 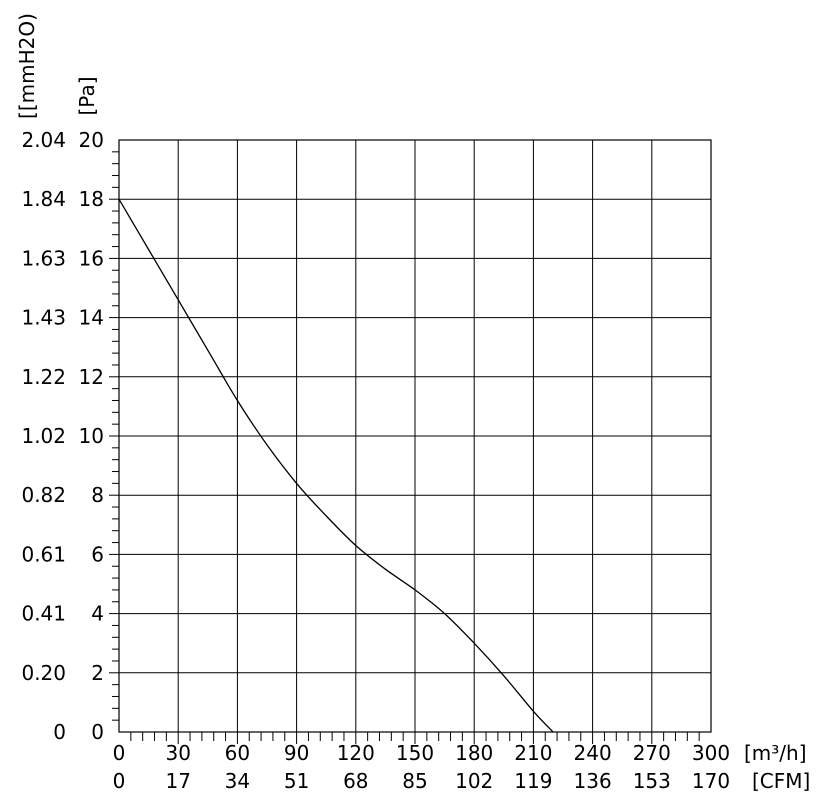 What do you see at coordinates (296, 753) in the screenshot?
I see `x-tick-label-m3h: 90` at bounding box center [296, 753].